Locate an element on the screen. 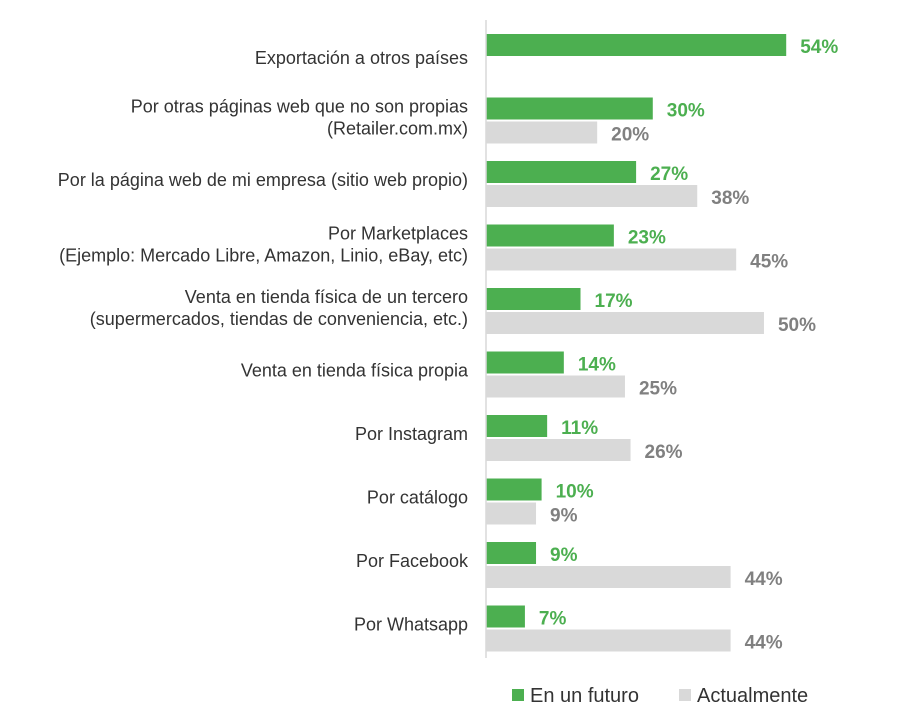  category-label: Por Facebook is located at coordinates (412, 561).